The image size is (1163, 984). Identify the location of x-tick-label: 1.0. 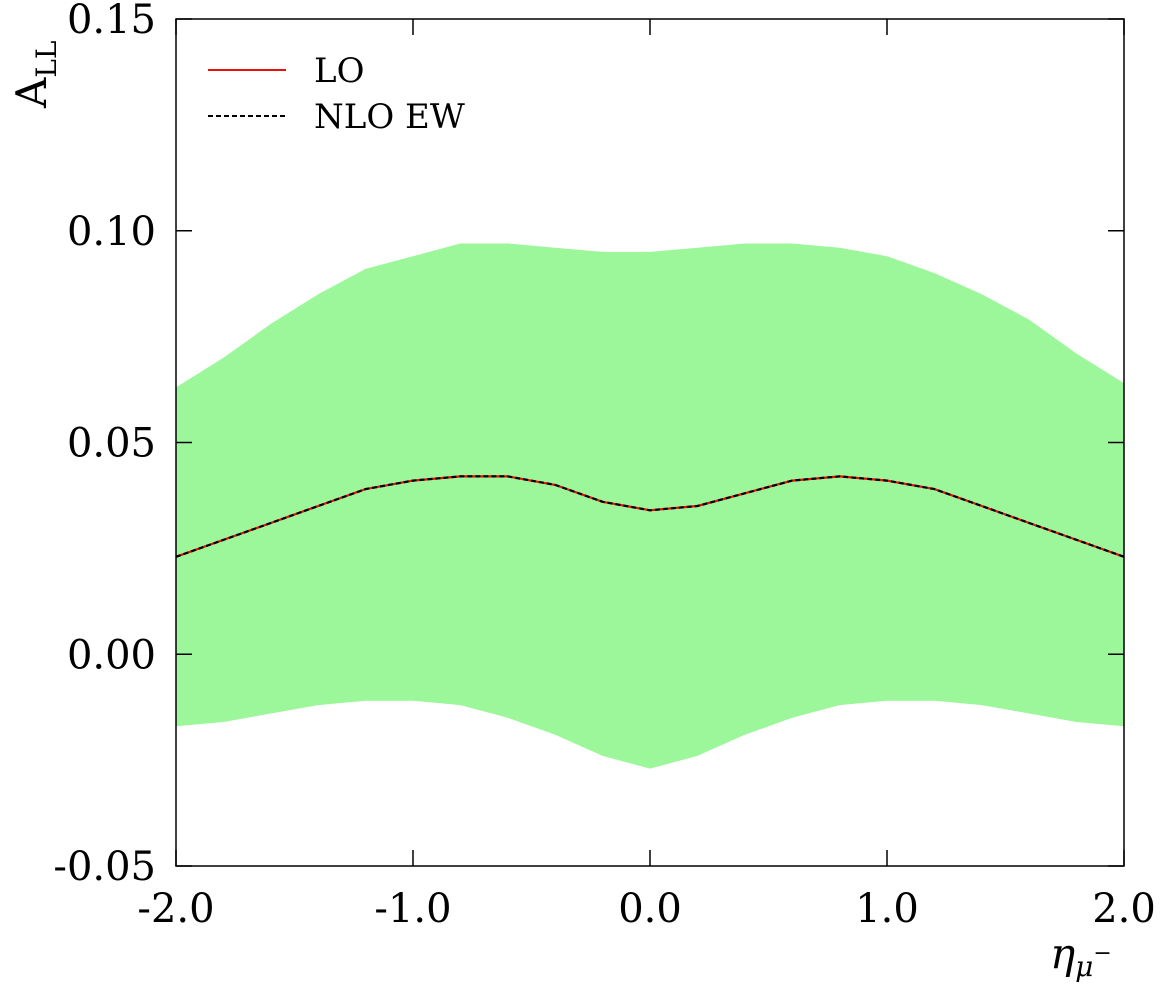
(887, 909).